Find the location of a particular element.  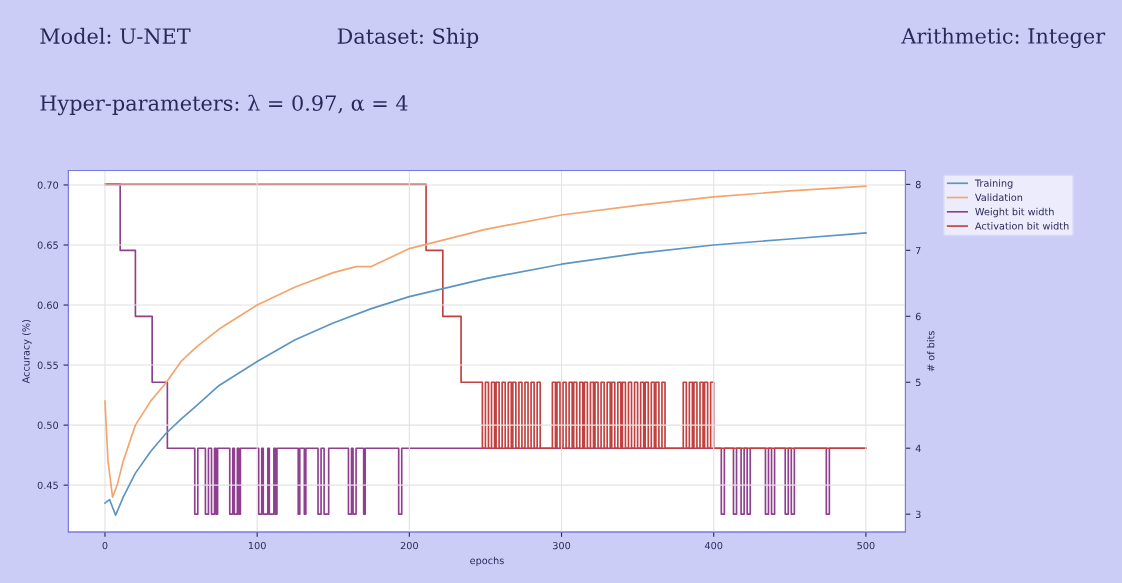

legend-label: Training is located at coordinates (993, 184).